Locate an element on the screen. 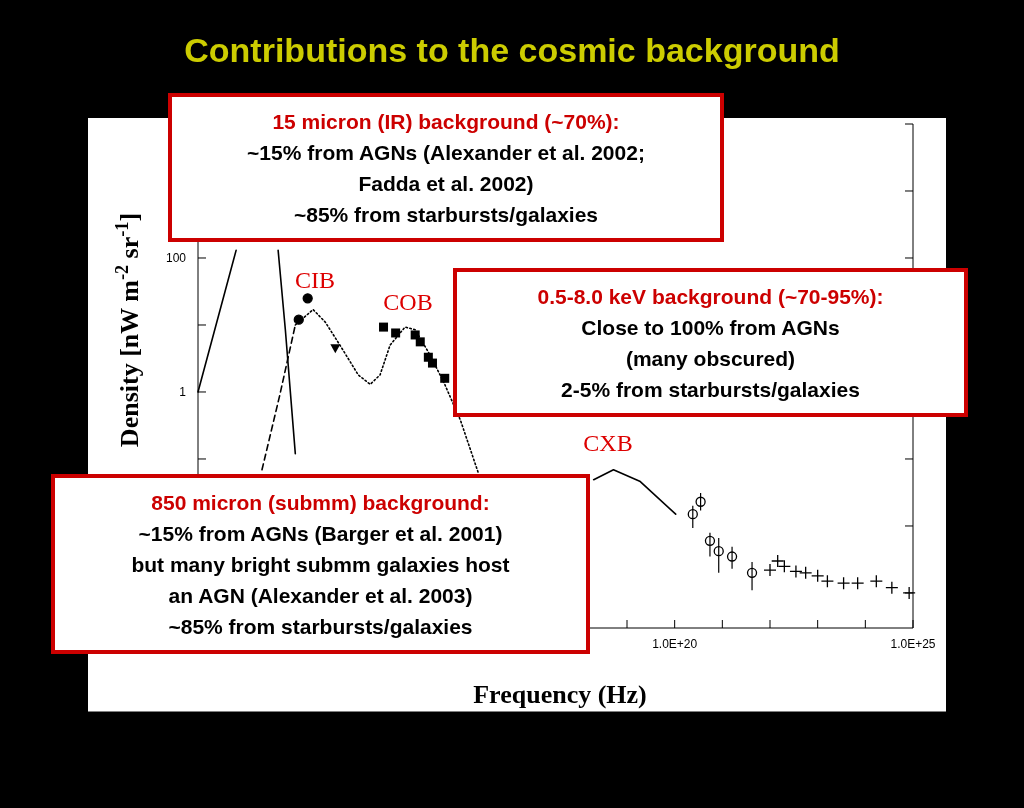  x-axis-title: Frequency (Hz) is located at coordinates (560, 694).